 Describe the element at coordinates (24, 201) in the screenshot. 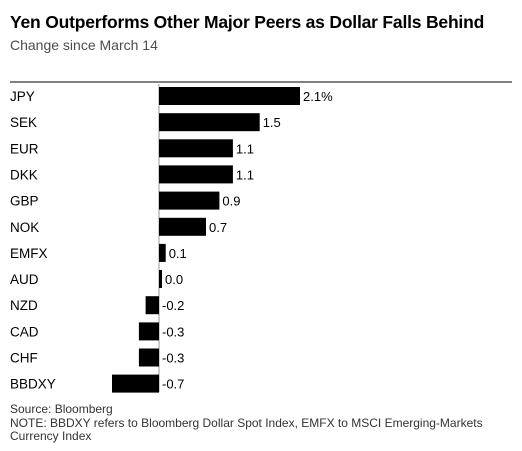

I see `category-label: GBP` at that location.